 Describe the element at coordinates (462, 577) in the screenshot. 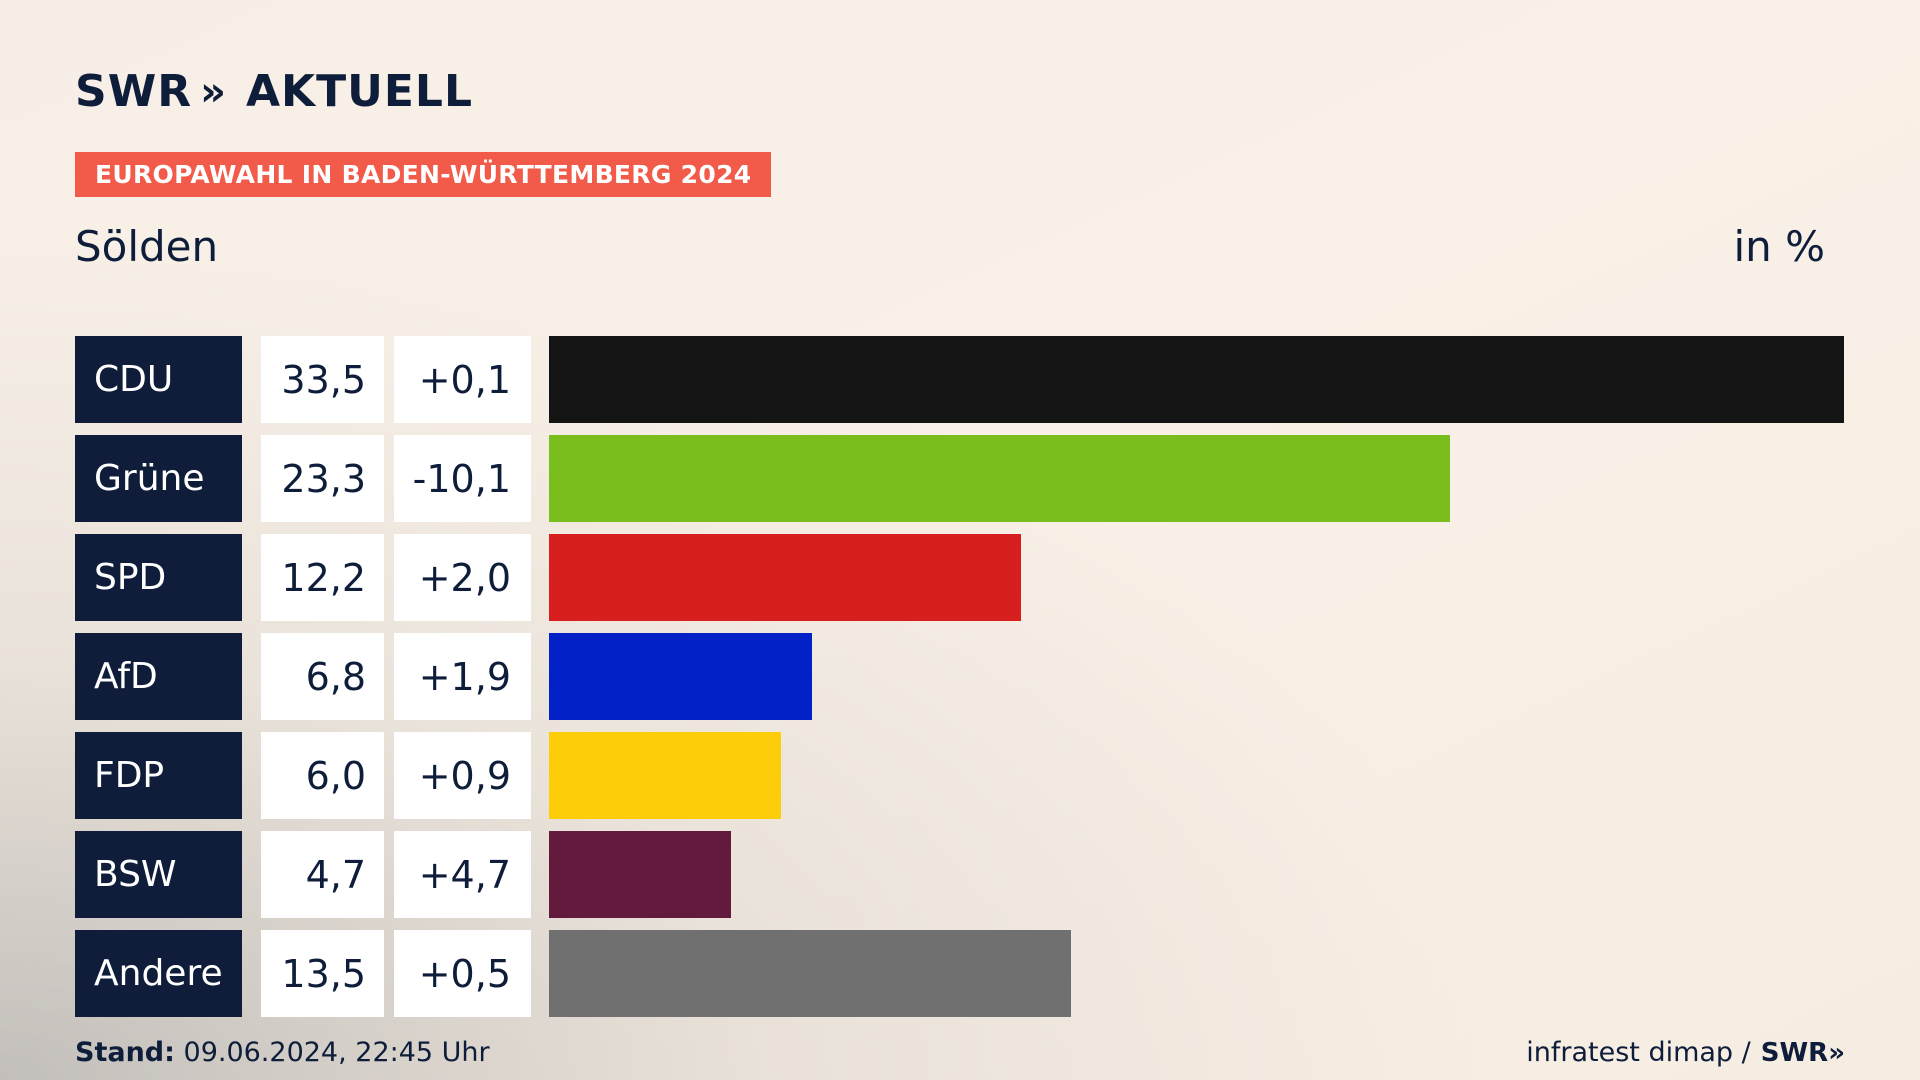

I see `change-label-spd: +2,0` at that location.